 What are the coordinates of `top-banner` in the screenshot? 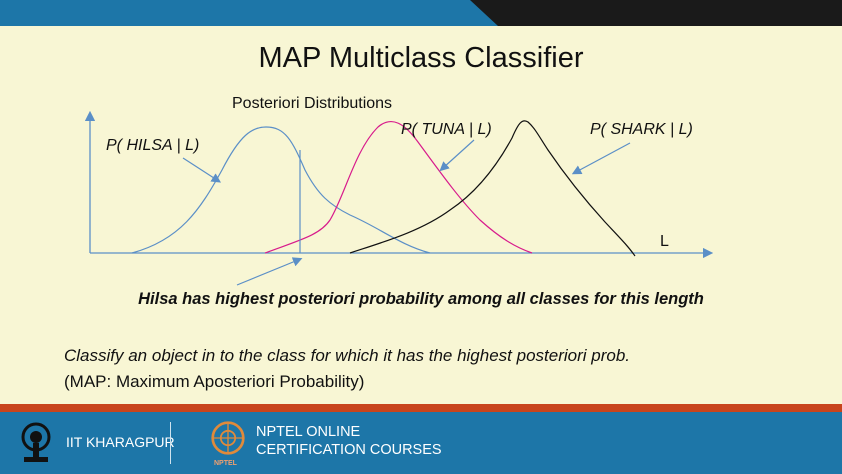 It's located at (421, 13).